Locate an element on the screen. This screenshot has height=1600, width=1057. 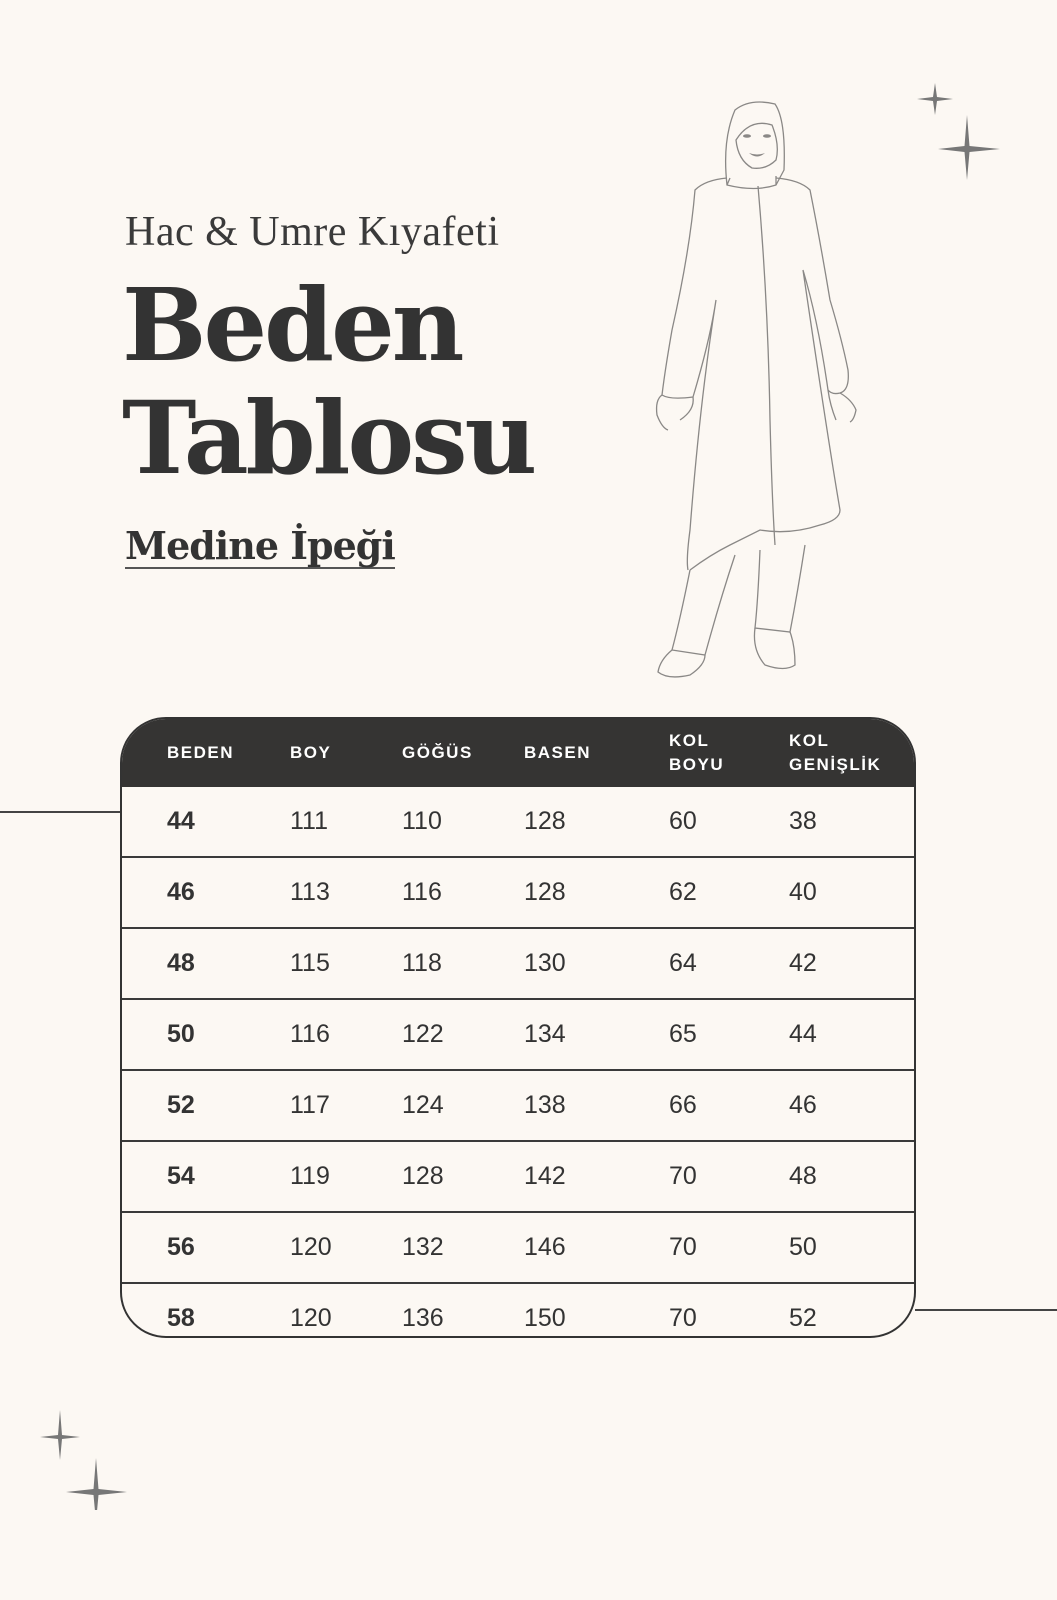
table-row: 44 111 110 128 60 38 is located at coordinates (518, 821).